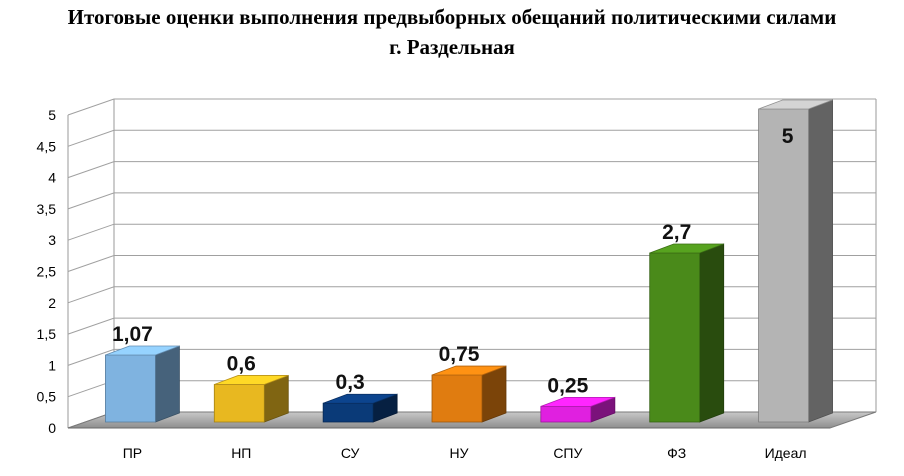 The width and height of the screenshot is (904, 476). What do you see at coordinates (788, 136) in the screenshot?
I see `data-label: 5` at bounding box center [788, 136].